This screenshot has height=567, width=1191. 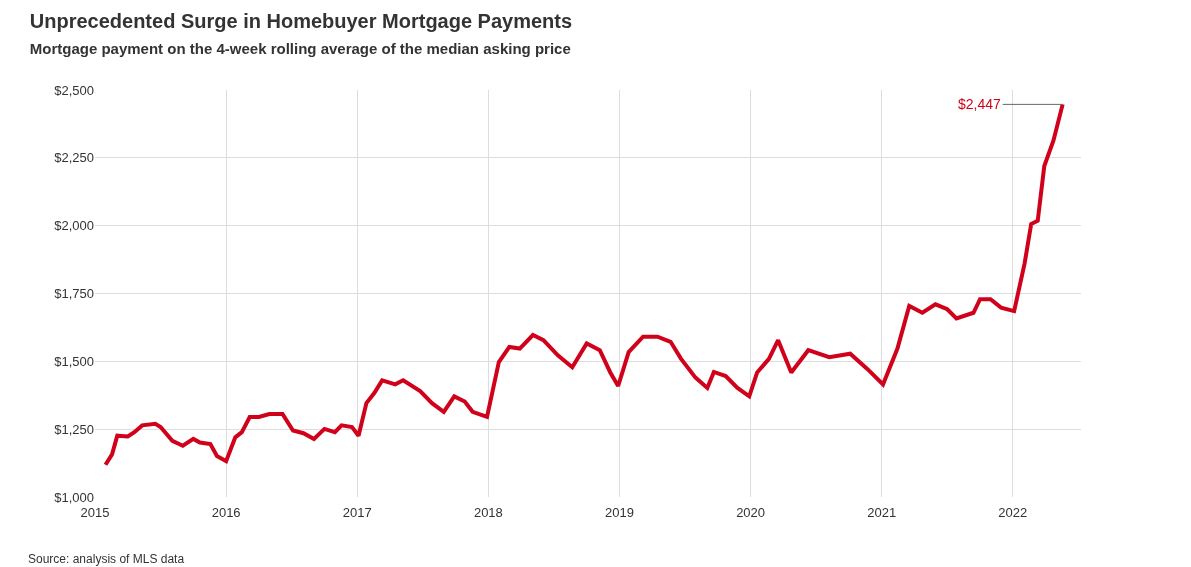 What do you see at coordinates (488, 512) in the screenshot?
I see `x-tick-label: 2018` at bounding box center [488, 512].